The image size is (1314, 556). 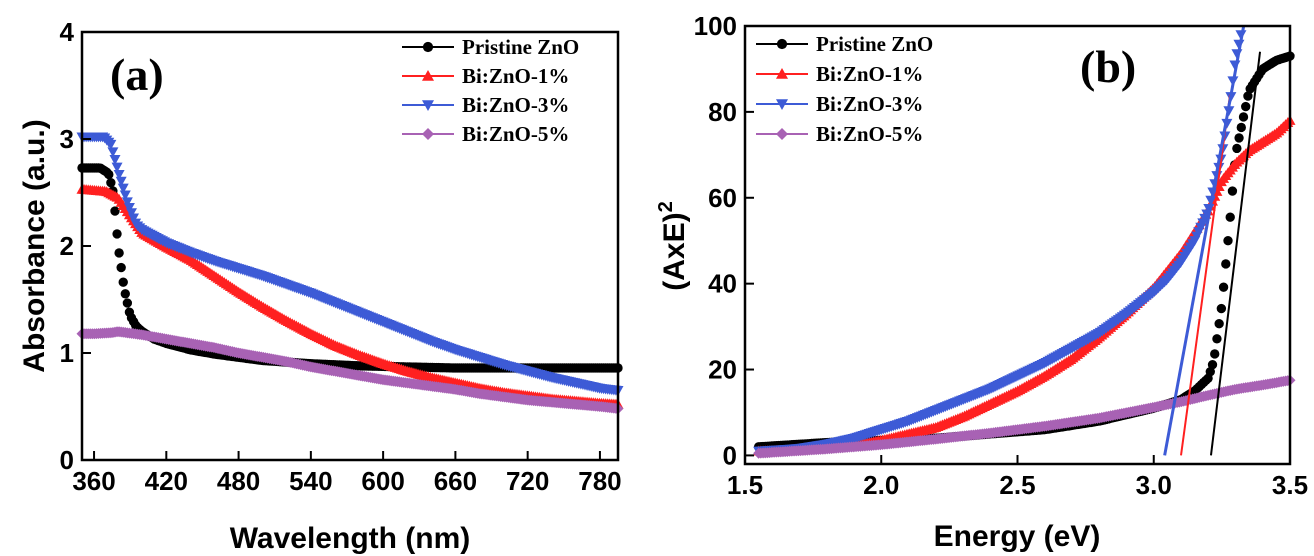 I want to click on x-tick-label: 480, so click(x=238, y=481).